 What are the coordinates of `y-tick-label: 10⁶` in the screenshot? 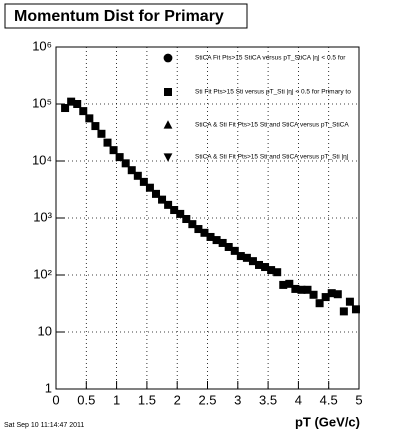 It's located at (42, 45).